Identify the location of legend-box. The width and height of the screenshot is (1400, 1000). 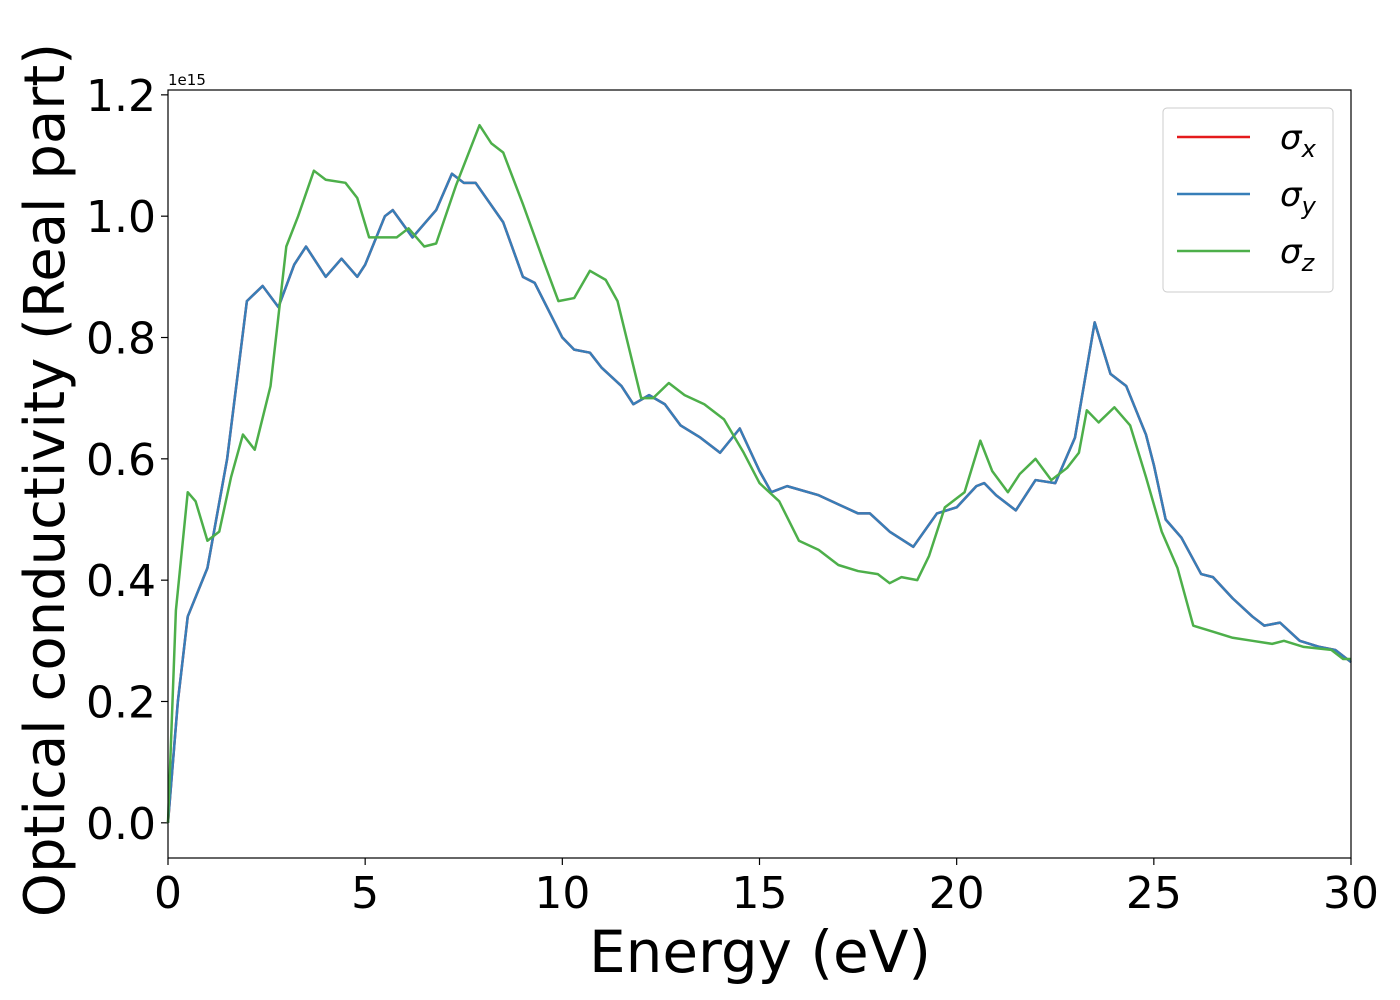
(1248, 200).